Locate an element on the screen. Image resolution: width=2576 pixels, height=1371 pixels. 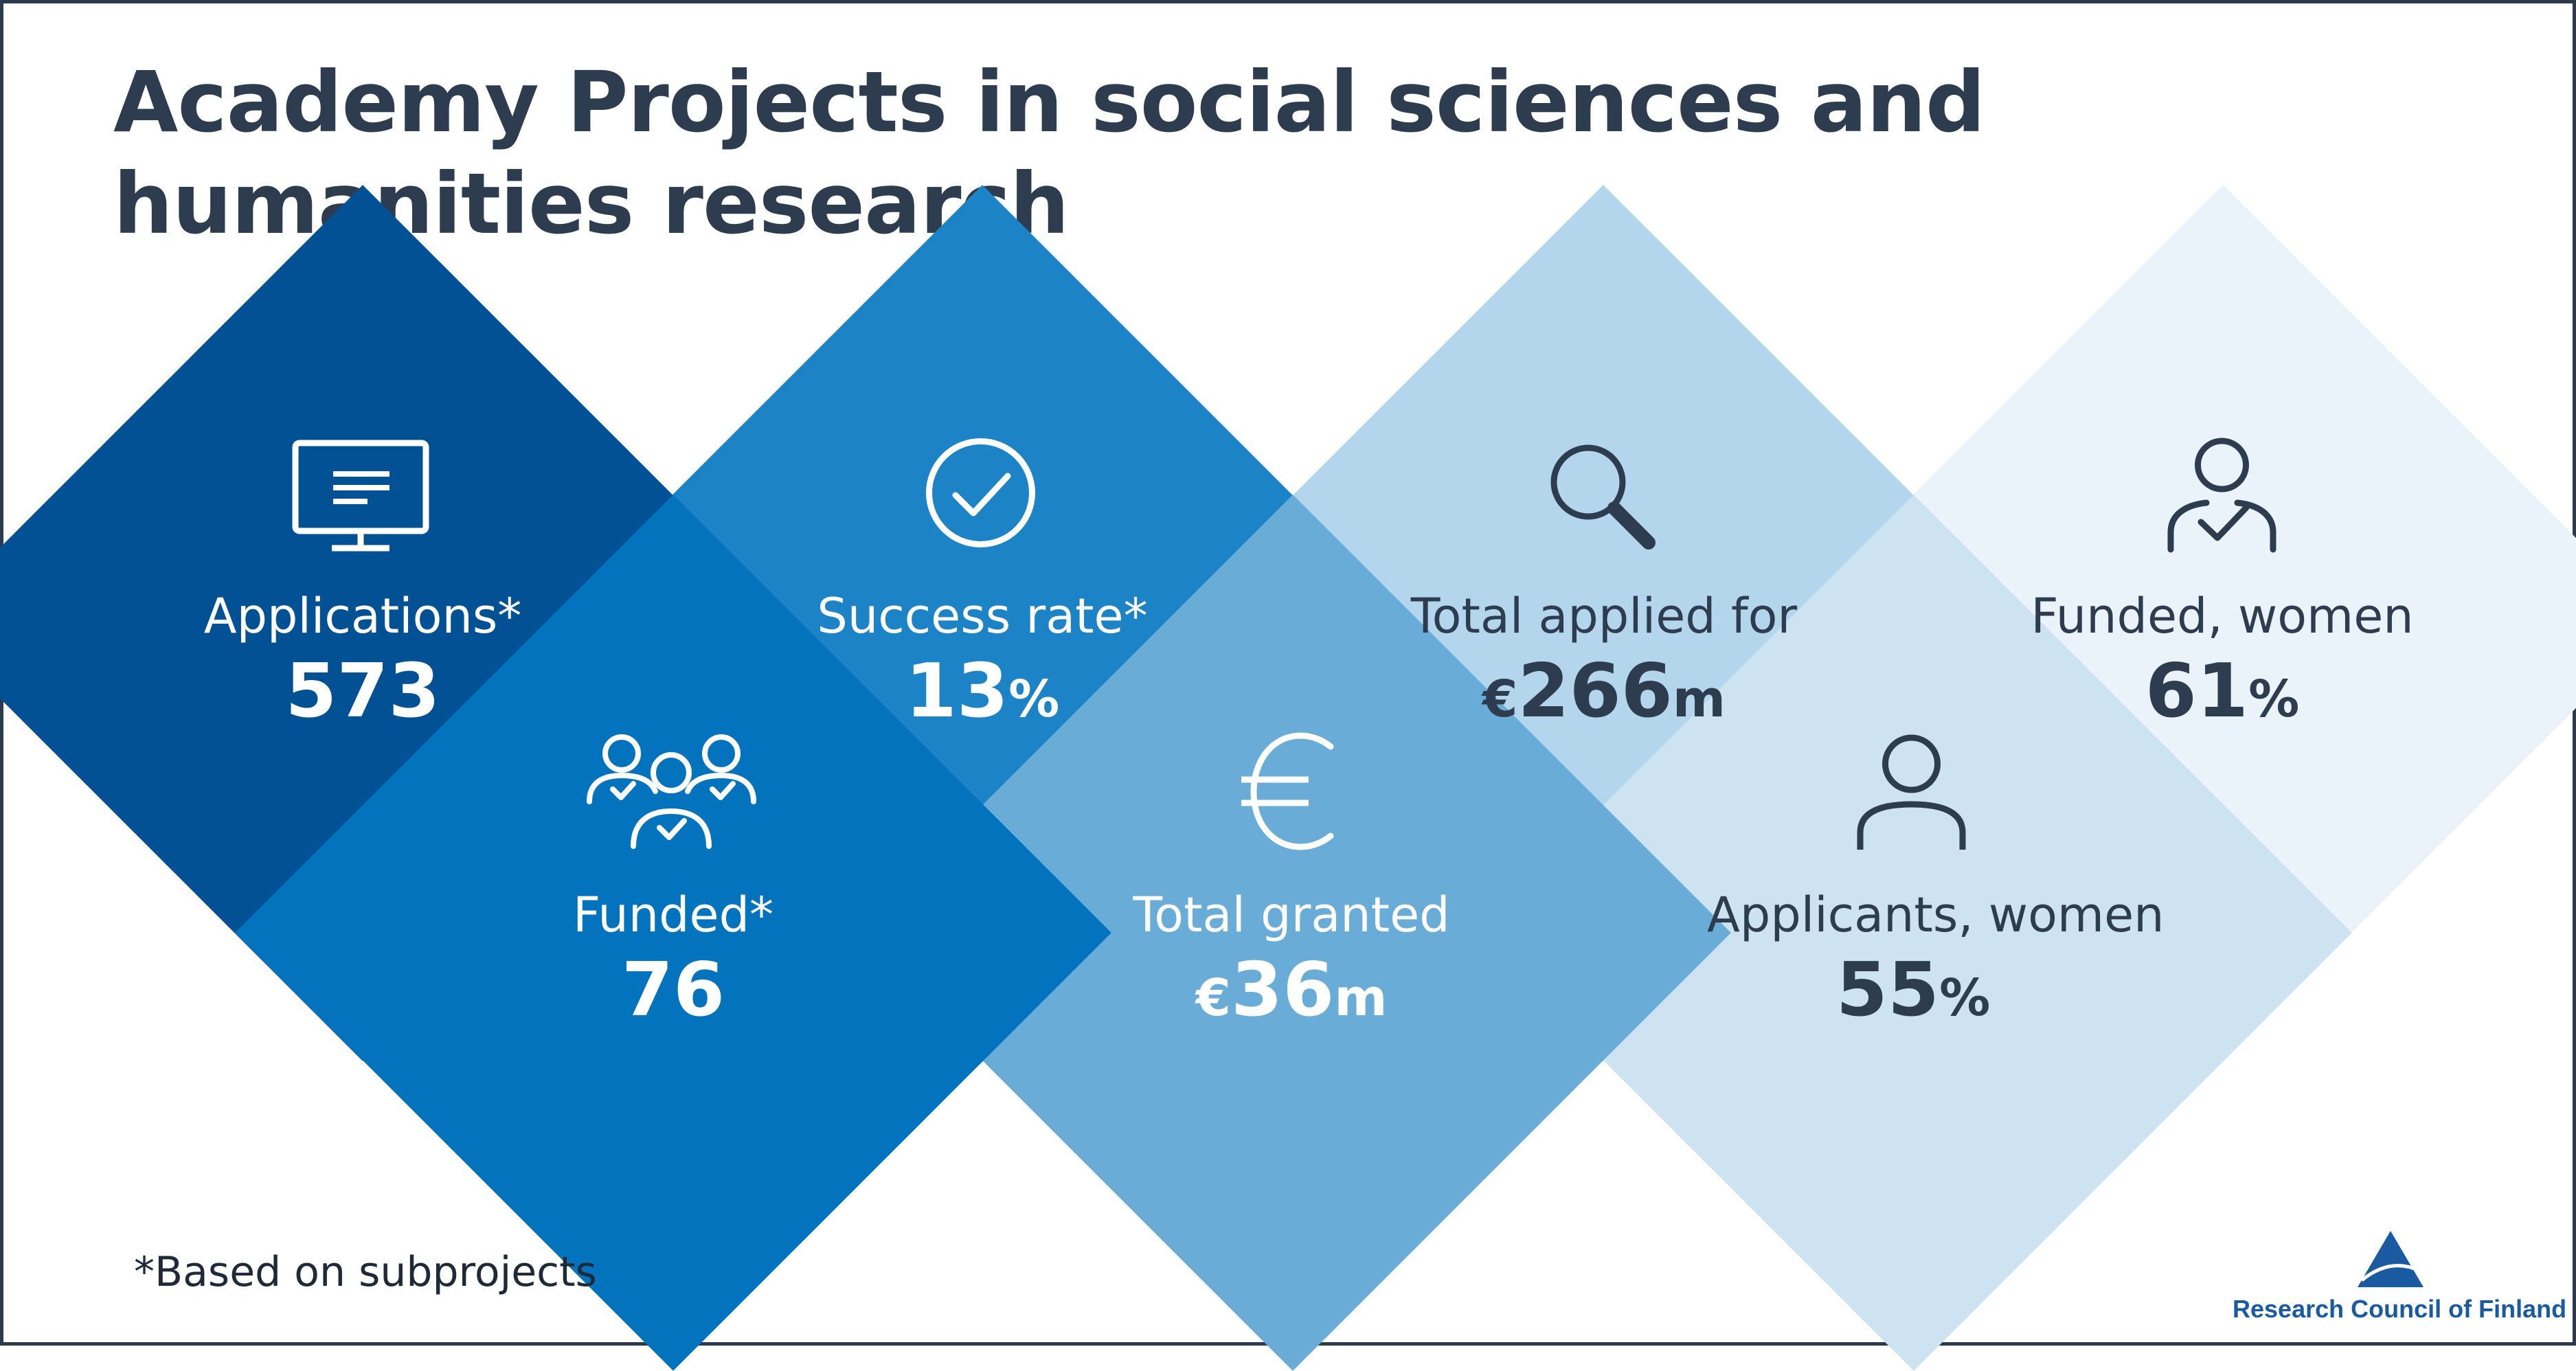
magnifier-icon is located at coordinates (1603, 496).